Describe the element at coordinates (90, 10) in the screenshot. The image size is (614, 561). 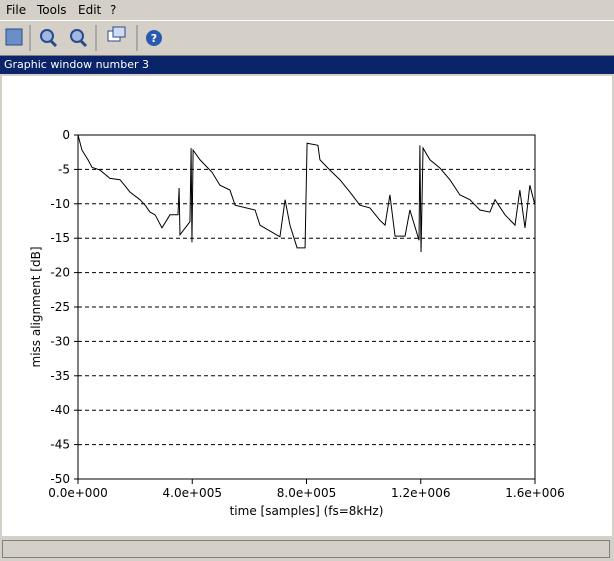
I see `menu-item: Edit` at that location.